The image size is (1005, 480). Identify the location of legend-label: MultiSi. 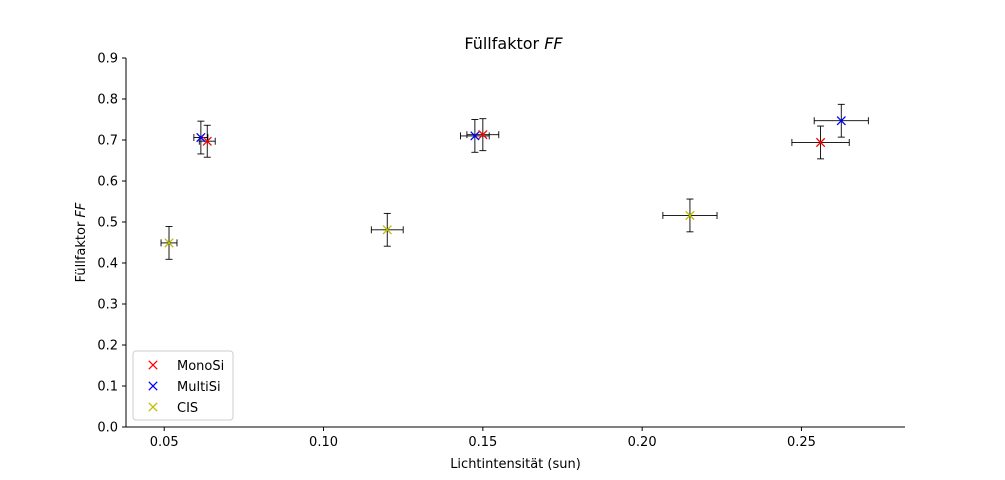
(199, 387).